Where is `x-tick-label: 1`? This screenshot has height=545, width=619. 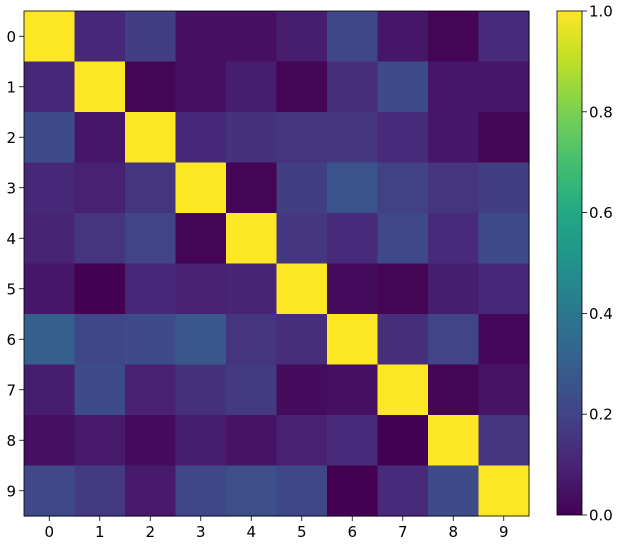 x-tick-label: 1 is located at coordinates (100, 532).